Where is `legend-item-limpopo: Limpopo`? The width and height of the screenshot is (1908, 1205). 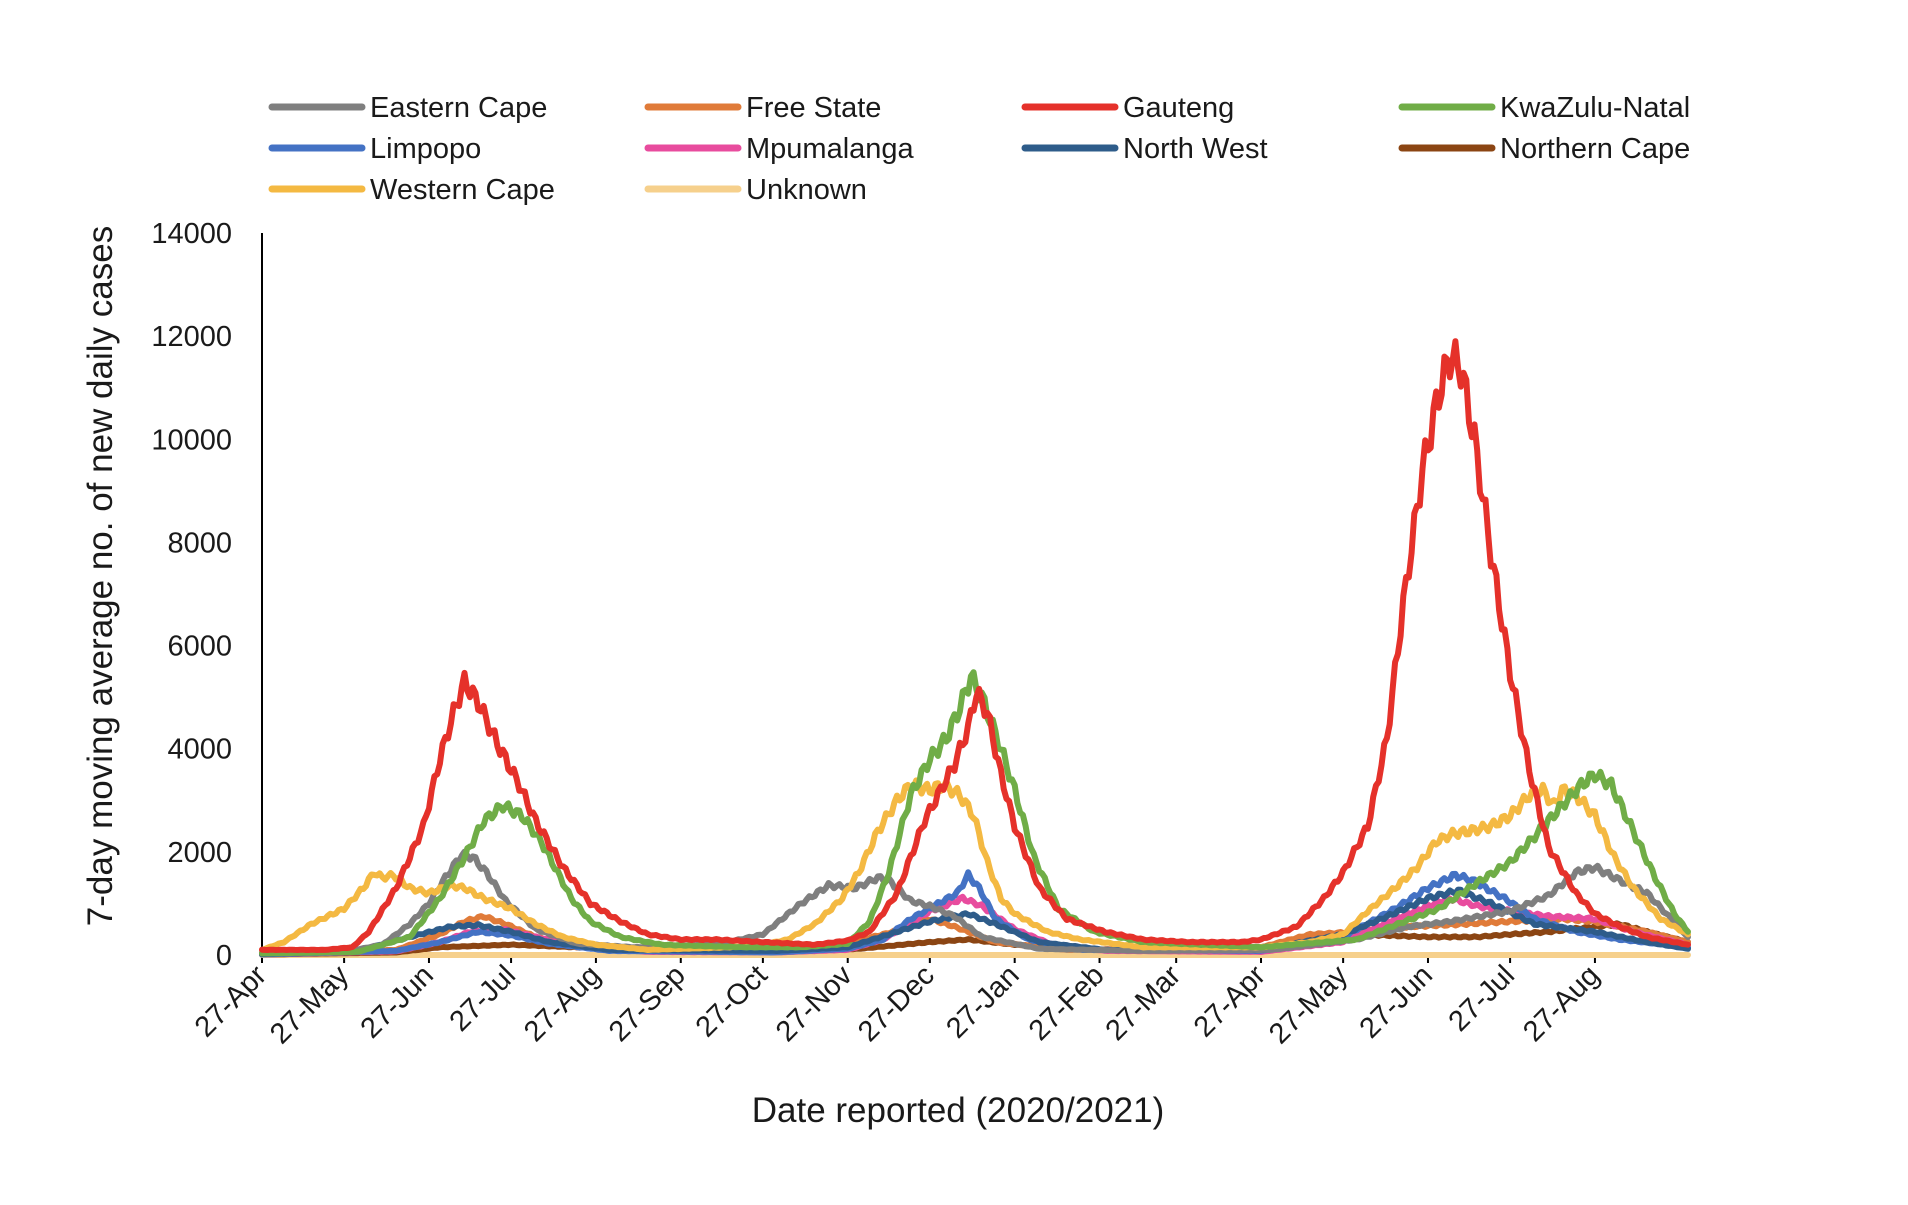 legend-item-limpopo: Limpopo is located at coordinates (374, 149).